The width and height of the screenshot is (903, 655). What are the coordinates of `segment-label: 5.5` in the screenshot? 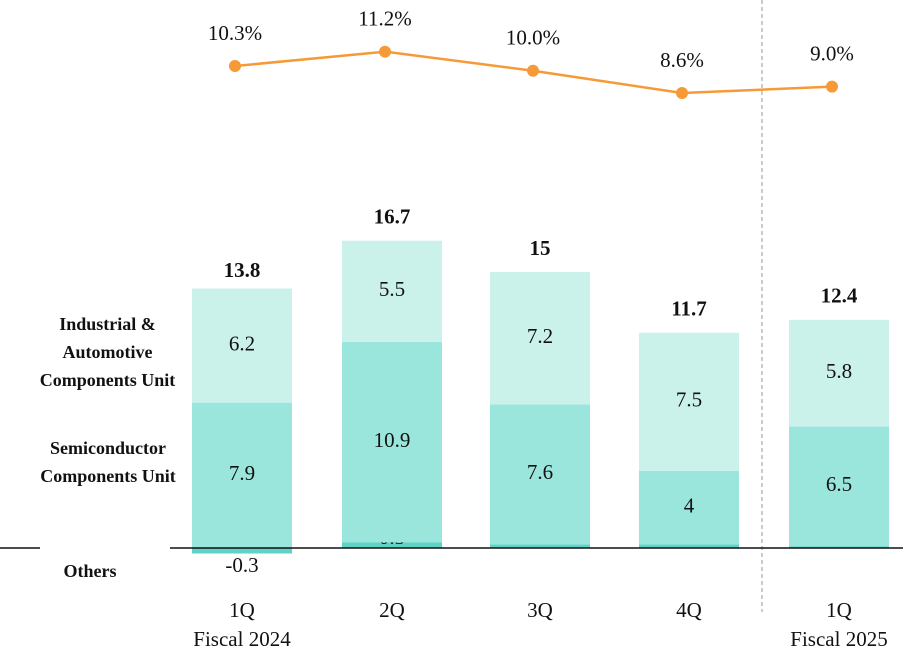 It's located at (392, 289).